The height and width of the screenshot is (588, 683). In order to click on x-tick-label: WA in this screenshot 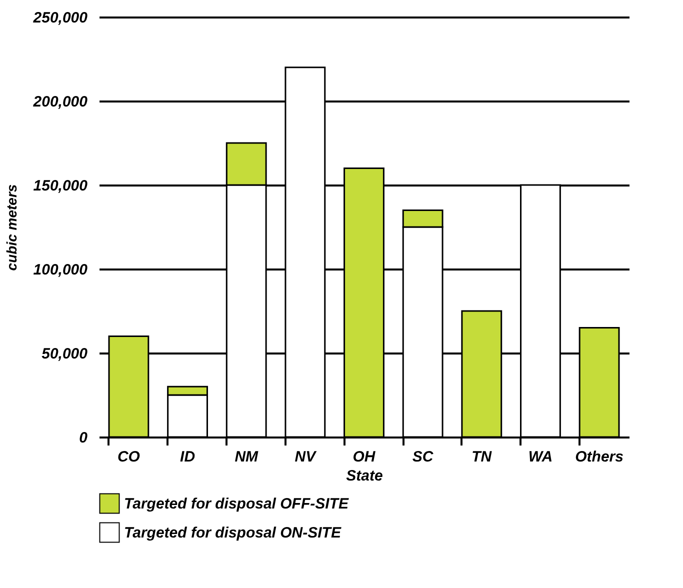, I will do `click(540, 457)`.